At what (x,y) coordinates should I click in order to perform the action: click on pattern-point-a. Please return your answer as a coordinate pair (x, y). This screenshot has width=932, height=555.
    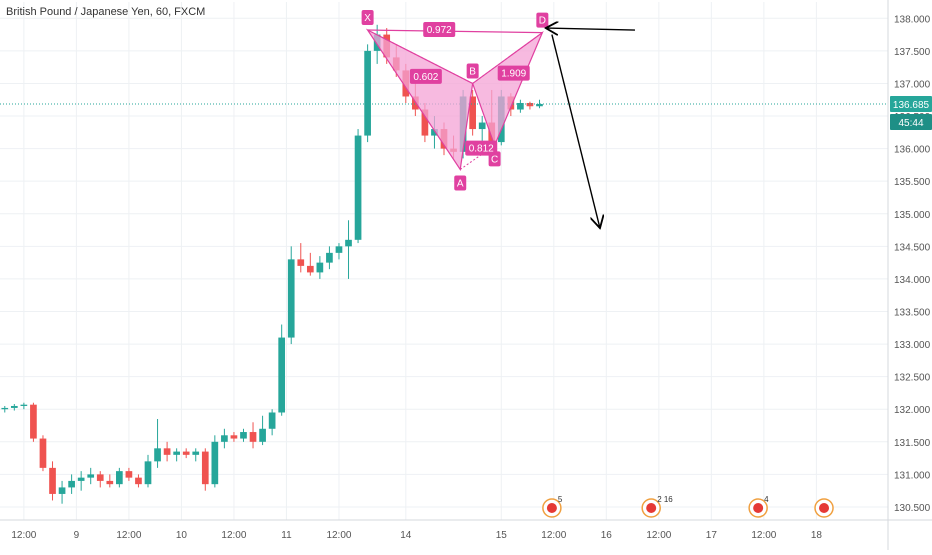
    Looking at the image, I should click on (460, 183).